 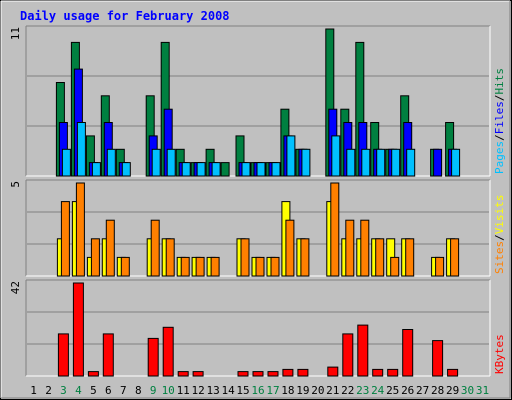 I want to click on x-tick-label: 16, so click(x=257, y=390).